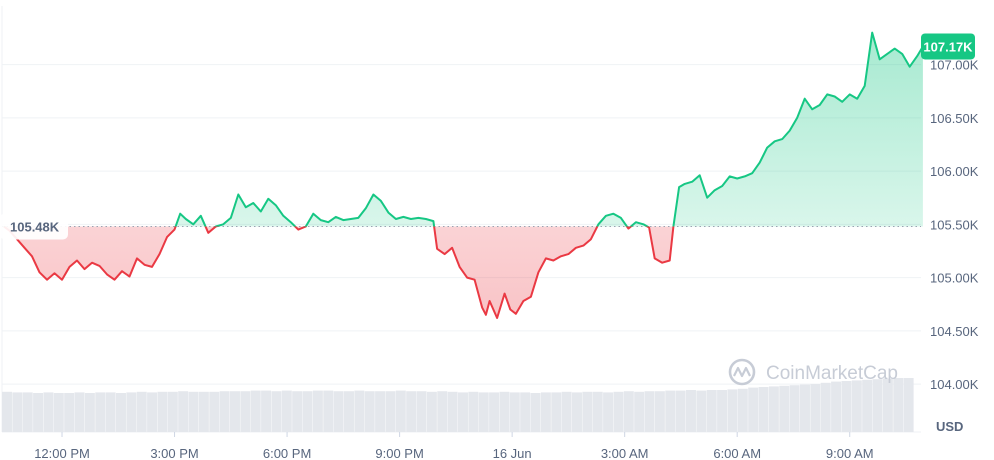 Image resolution: width=994 pixels, height=460 pixels. What do you see at coordinates (62, 453) in the screenshot?
I see `x-tick-label: 12:00 PM` at bounding box center [62, 453].